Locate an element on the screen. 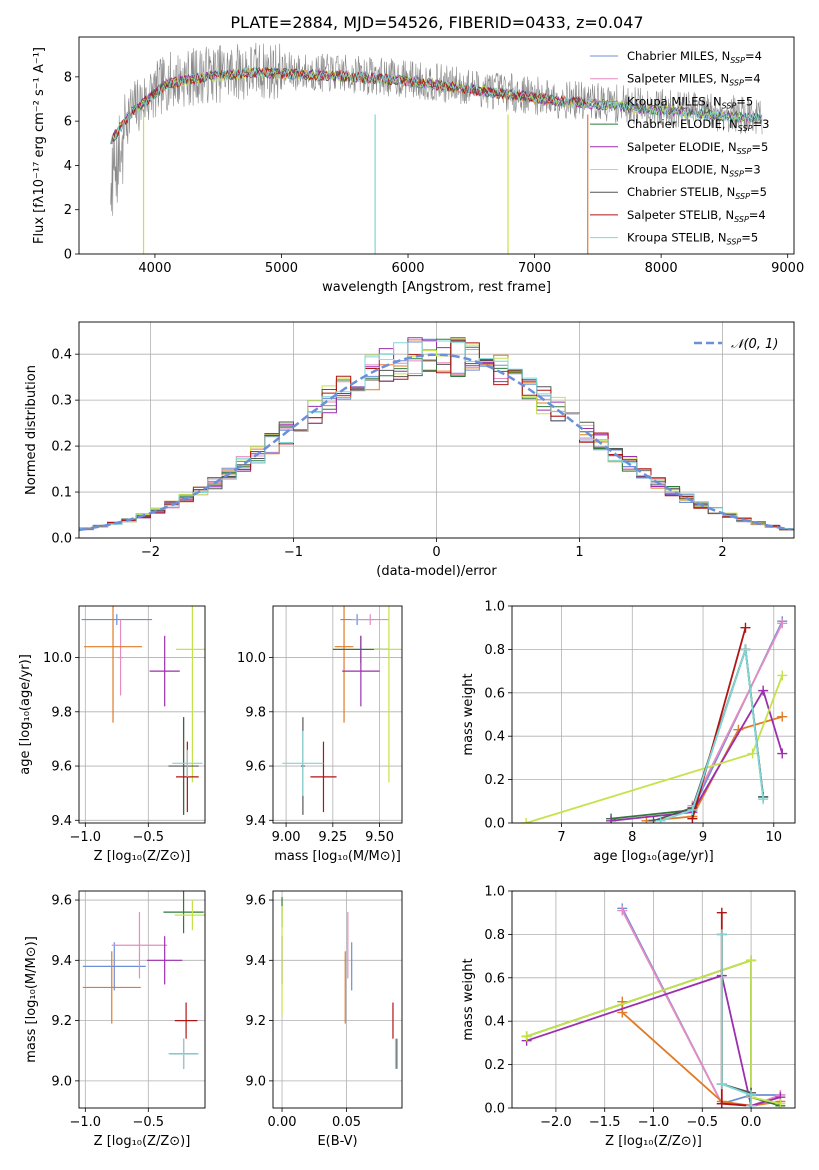  y-tick-label: 0.8 is located at coordinates (494, 935).